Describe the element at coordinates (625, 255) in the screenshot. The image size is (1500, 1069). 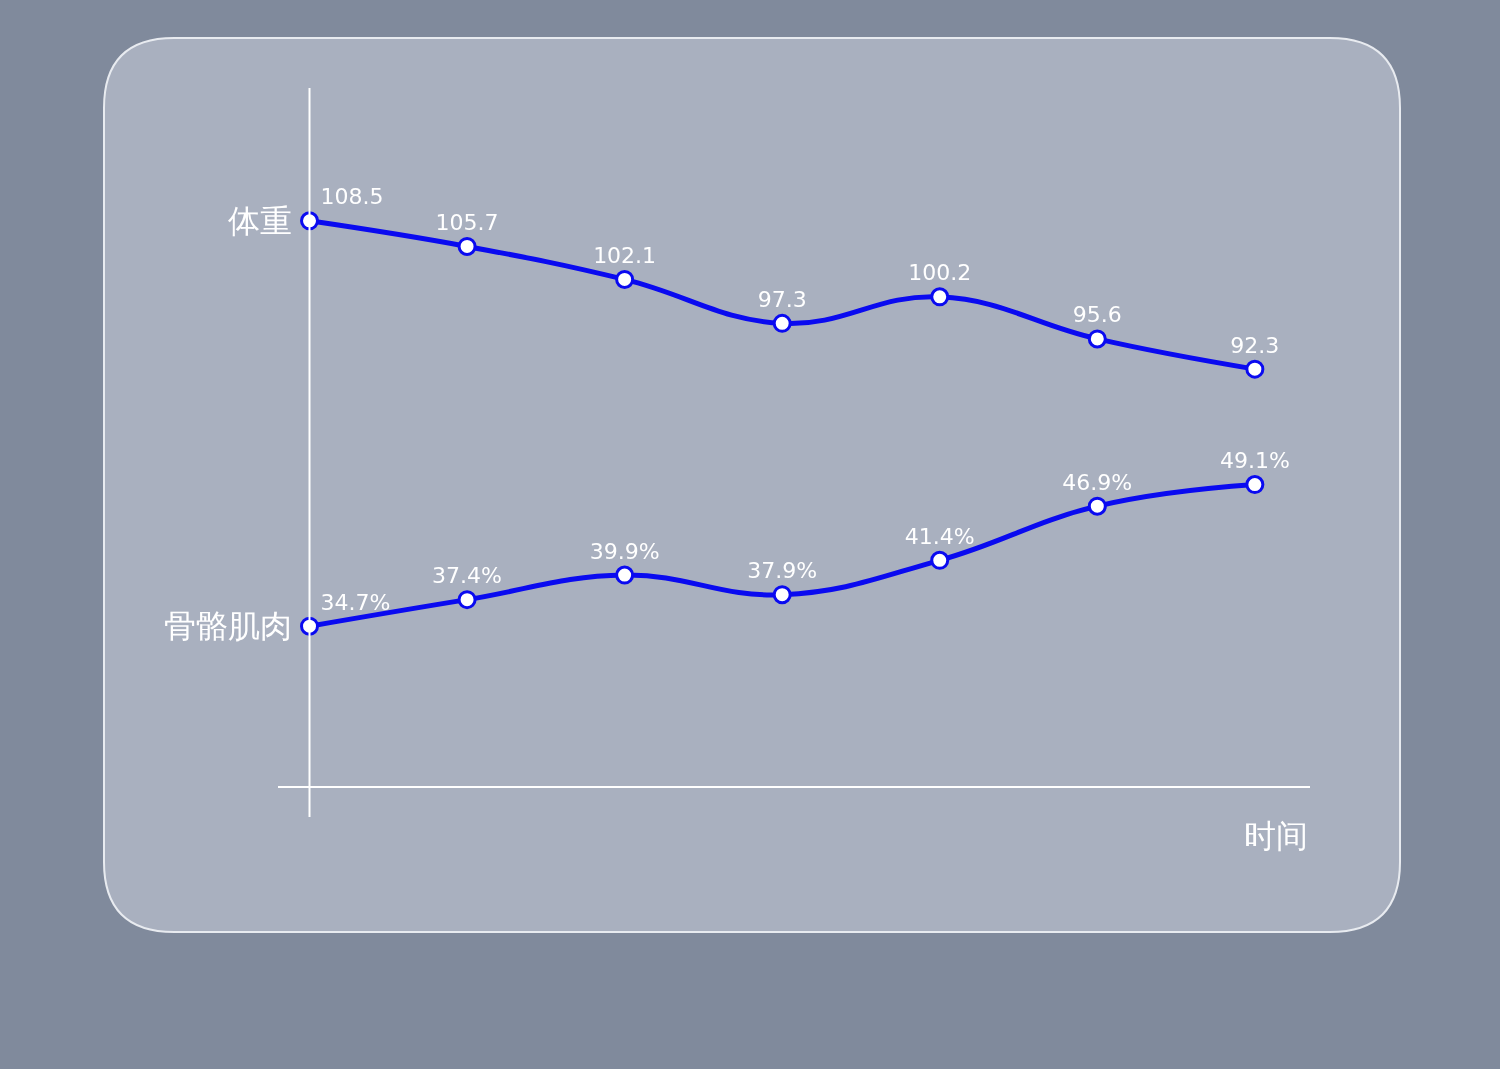
I see `data-label: 102.1` at that location.